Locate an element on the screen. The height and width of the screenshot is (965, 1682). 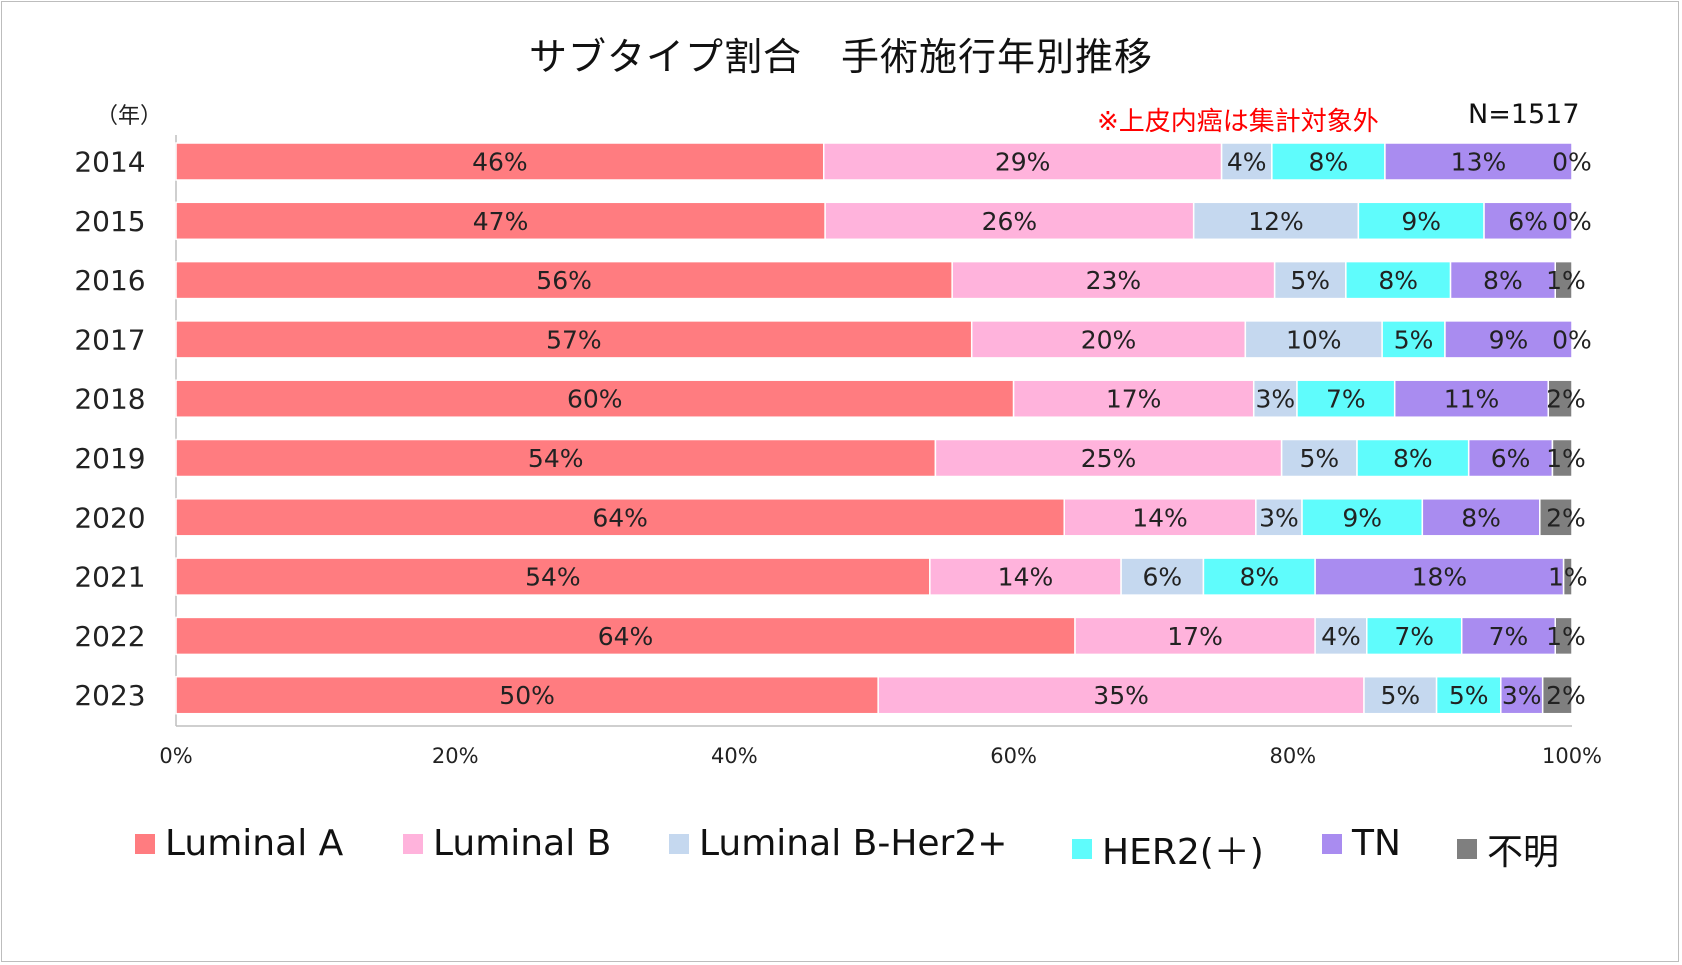
y-tick-label-2022: 2022 is located at coordinates (109, 636).